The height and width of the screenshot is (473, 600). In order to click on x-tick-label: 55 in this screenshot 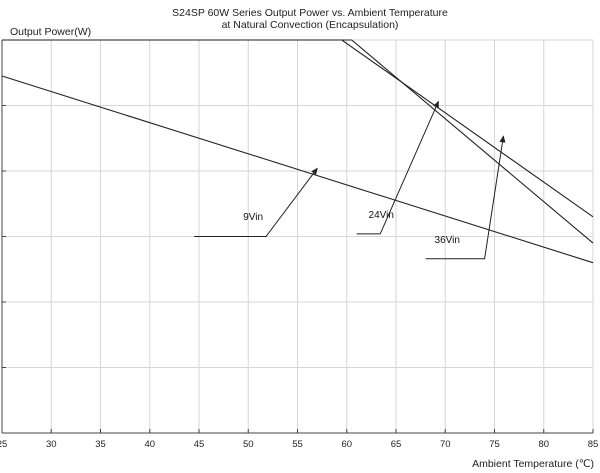, I will do `click(297, 444)`.